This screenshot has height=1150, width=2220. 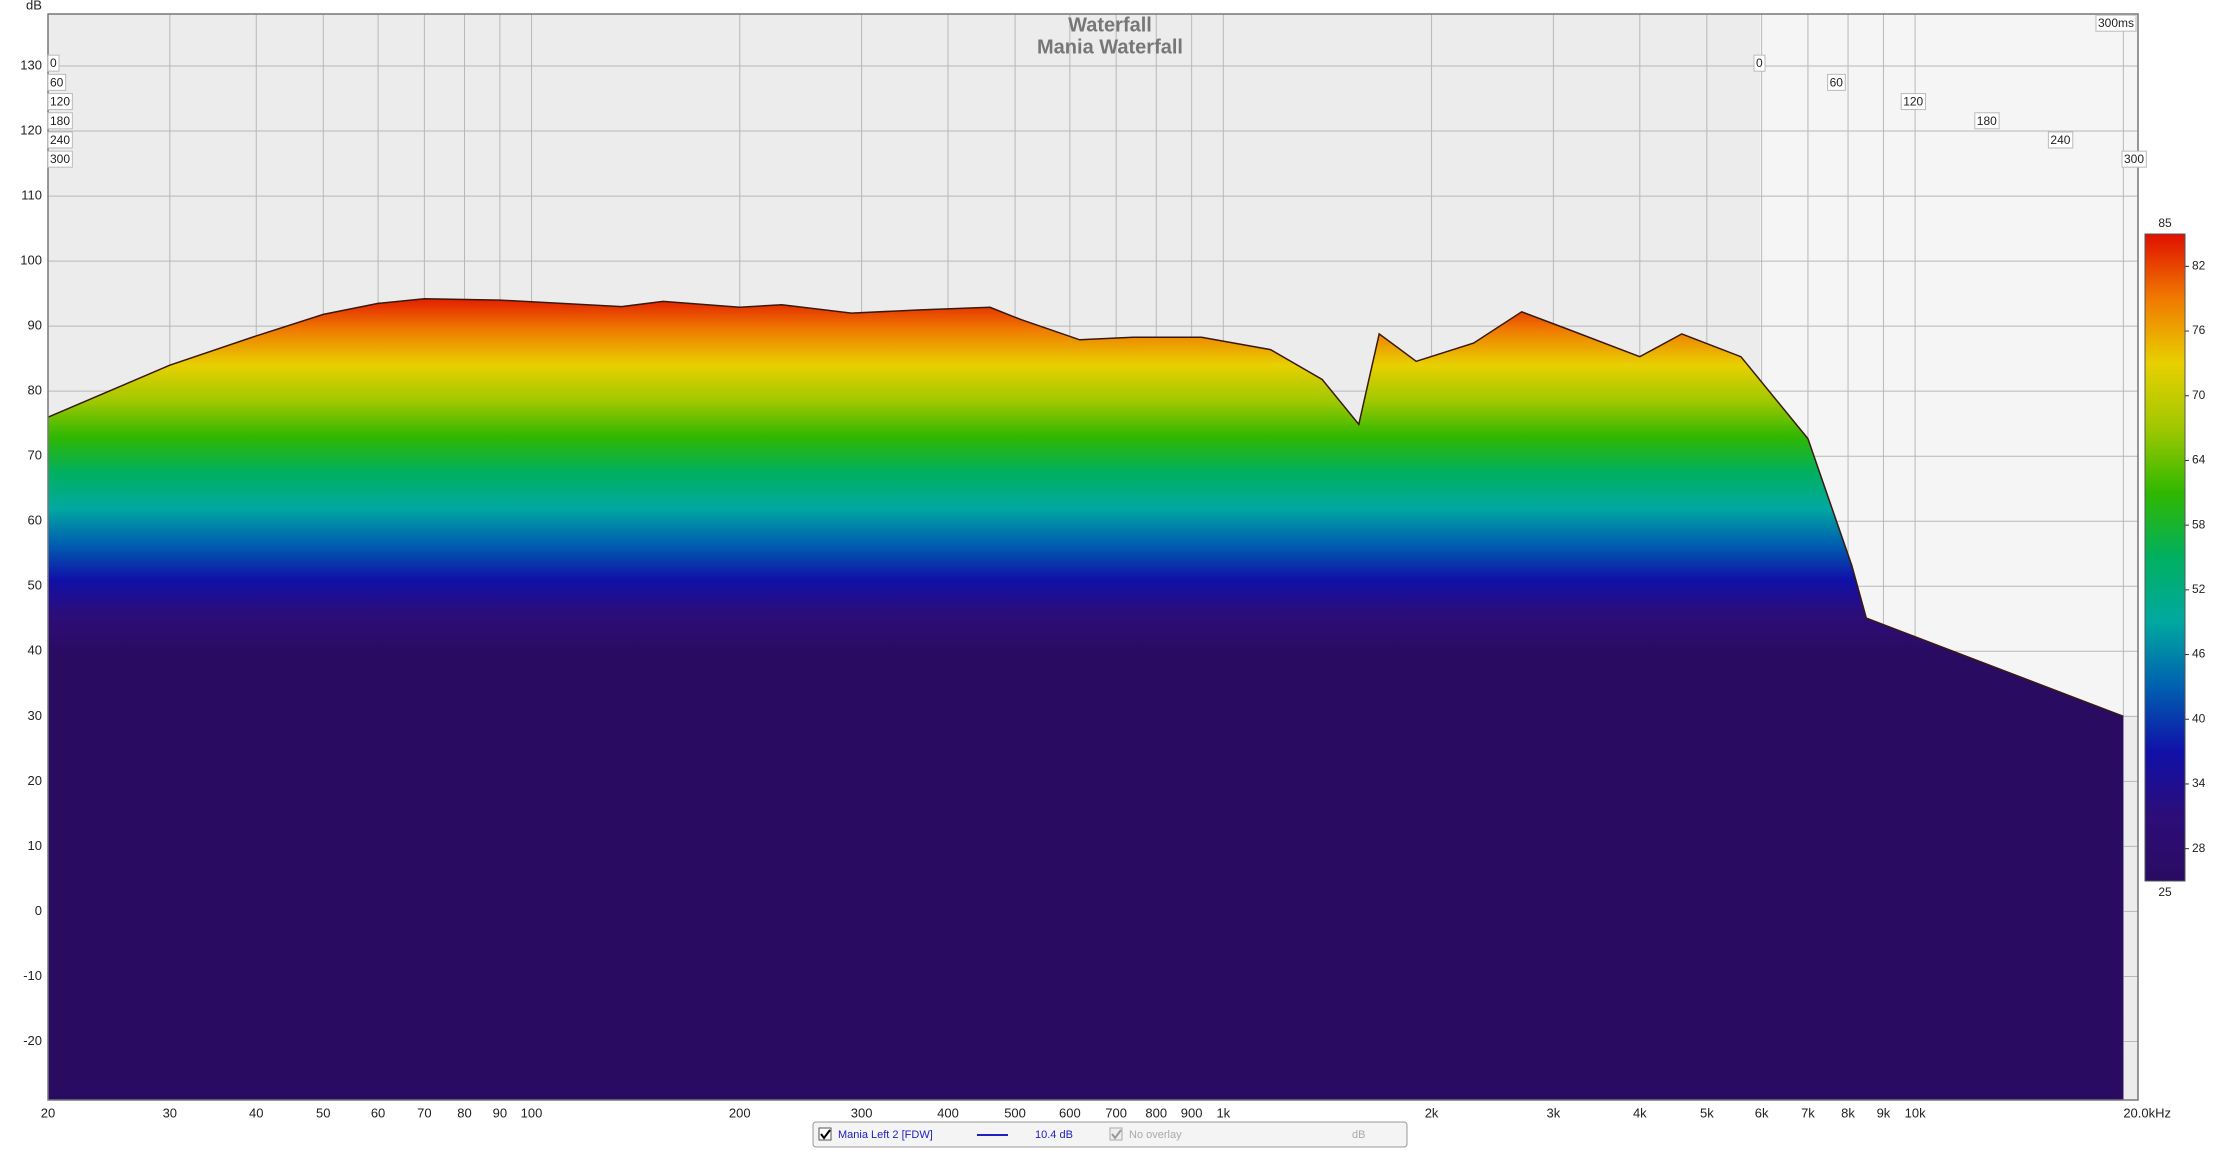 What do you see at coordinates (1707, 1112) in the screenshot?
I see `x-tick-label: 5k` at bounding box center [1707, 1112].